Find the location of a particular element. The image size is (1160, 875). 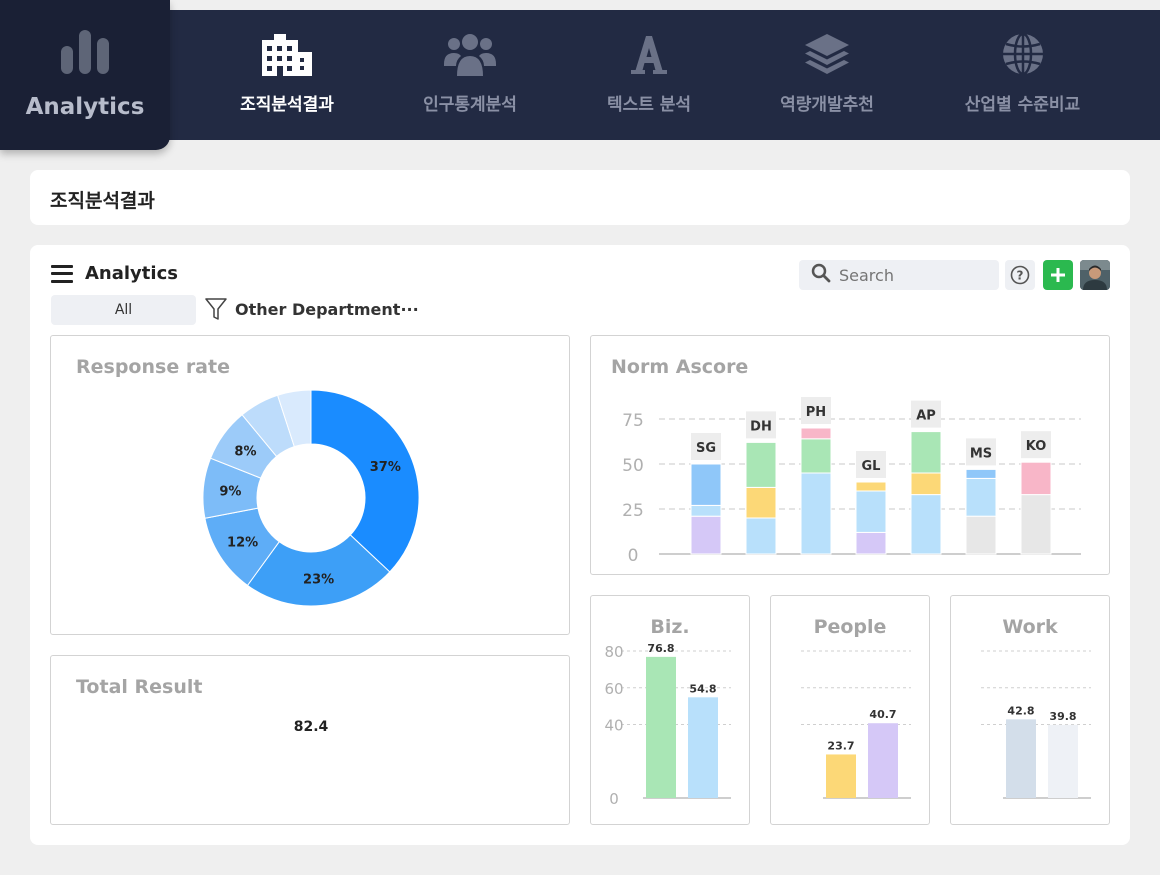

search-box is located at coordinates (899, 275).